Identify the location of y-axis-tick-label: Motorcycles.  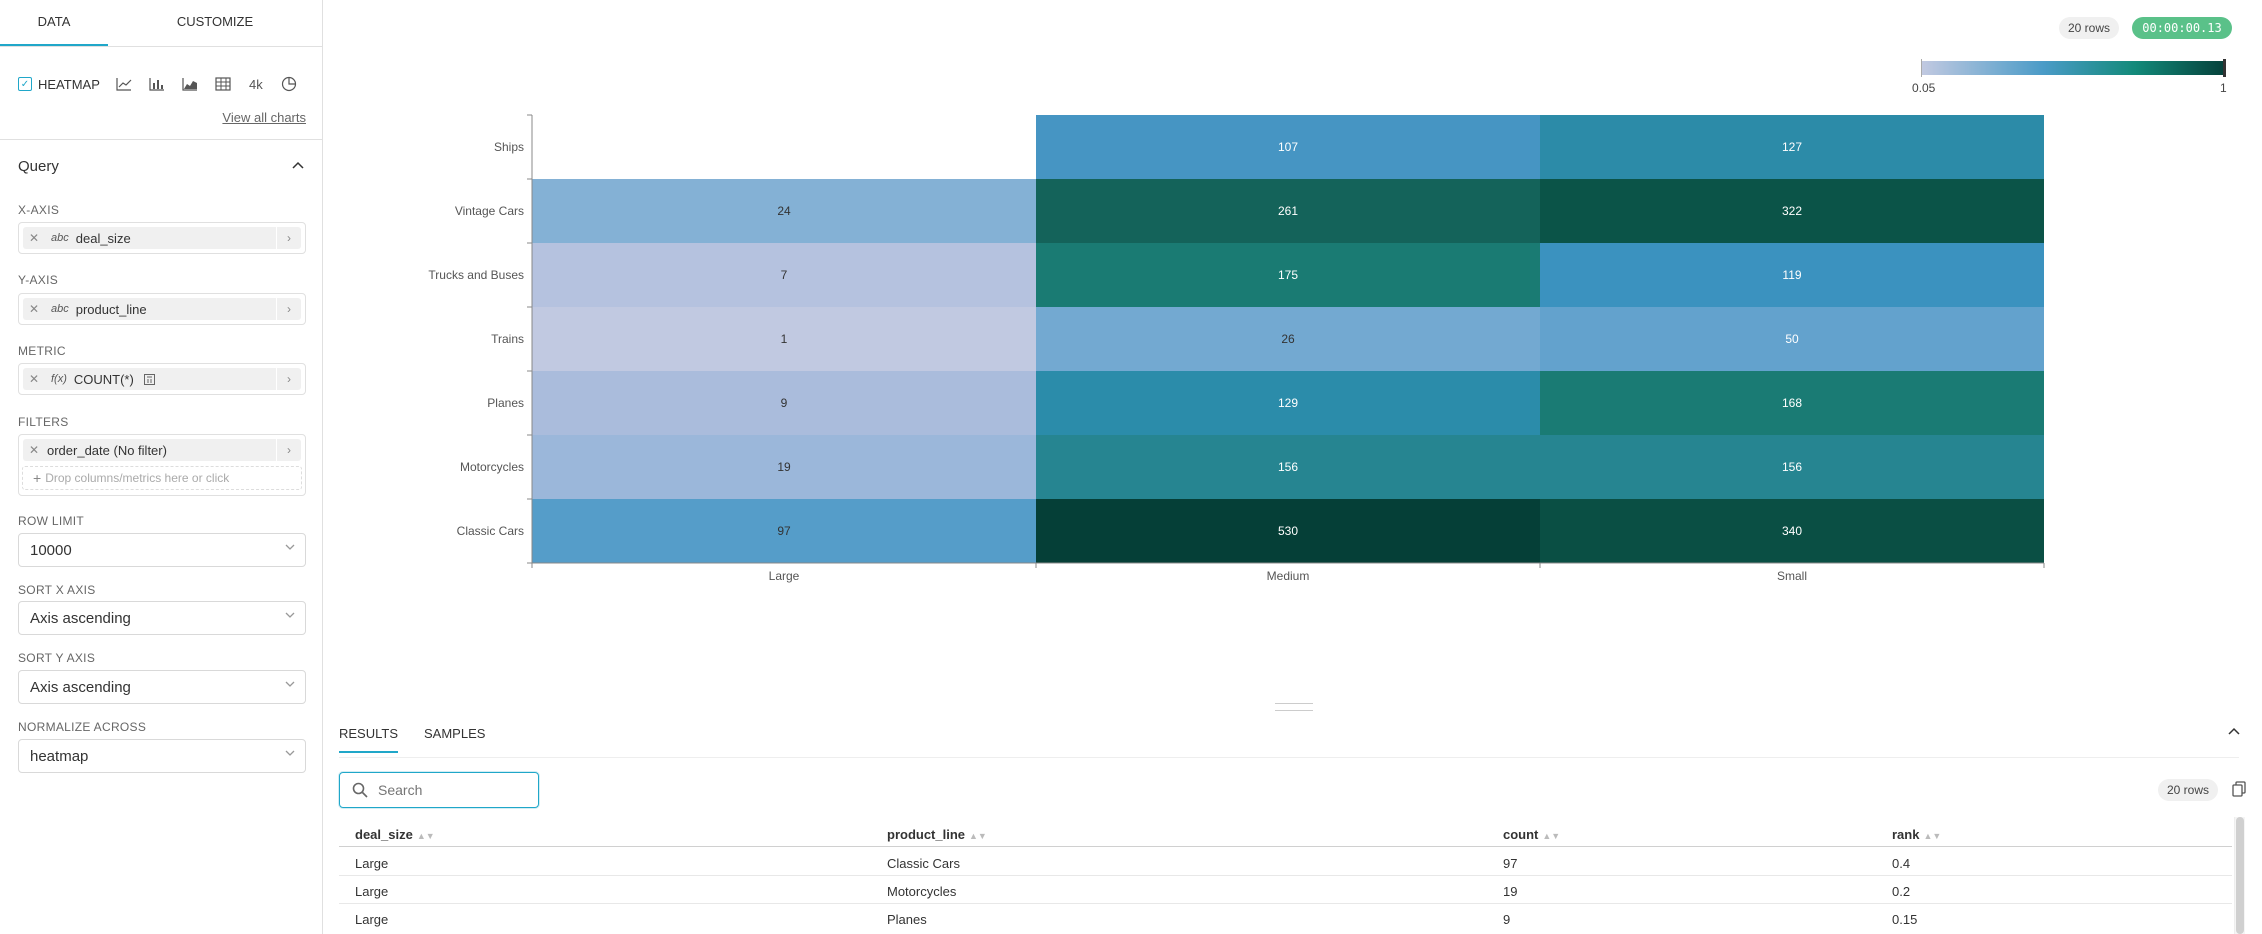
(492, 467).